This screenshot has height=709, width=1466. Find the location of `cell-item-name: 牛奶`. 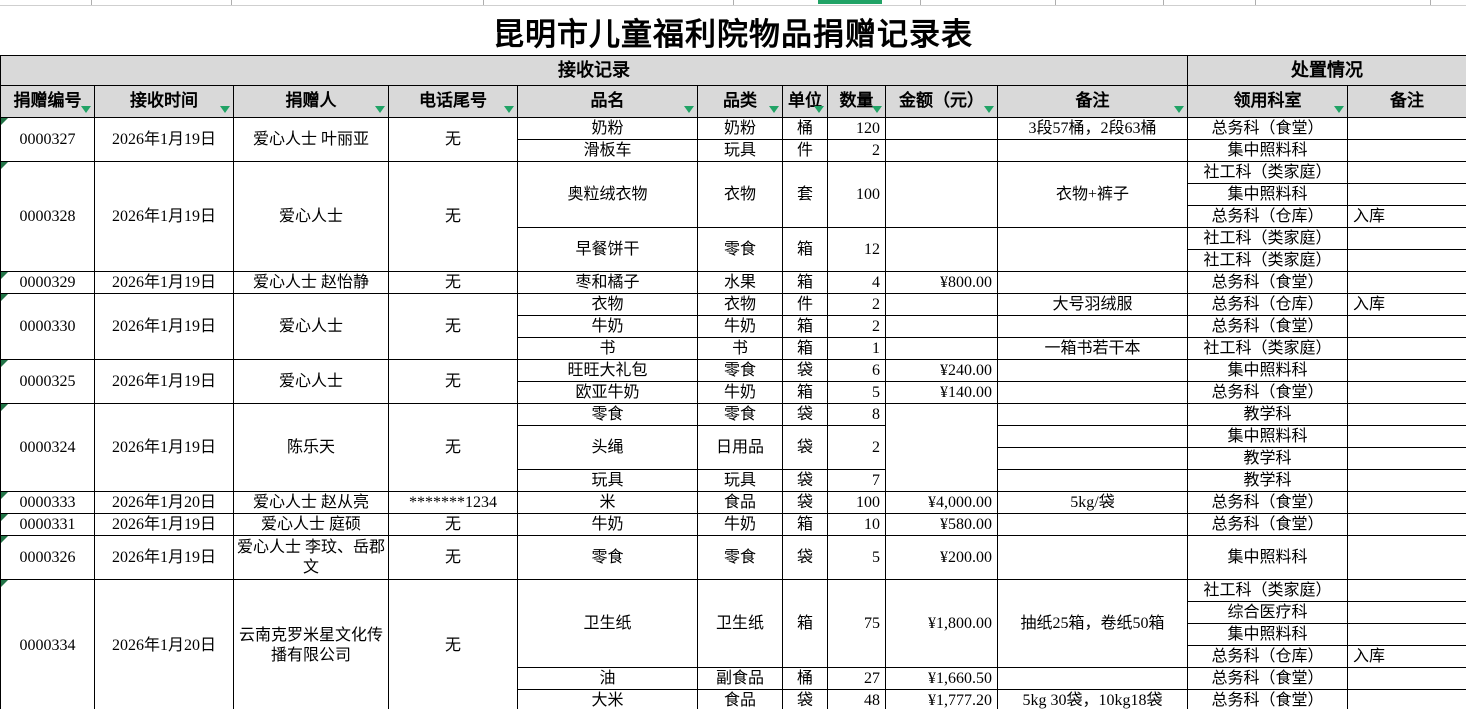

cell-item-name: 牛奶 is located at coordinates (607, 326).